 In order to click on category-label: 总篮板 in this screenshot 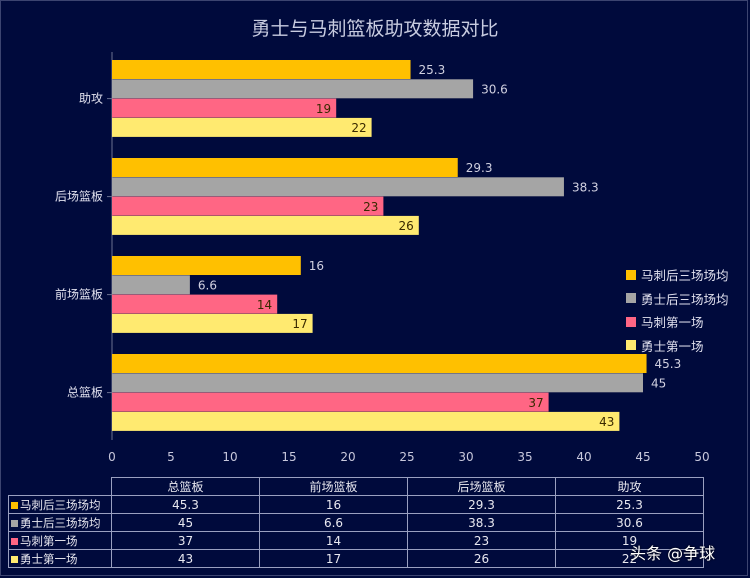, I will do `click(85, 392)`.